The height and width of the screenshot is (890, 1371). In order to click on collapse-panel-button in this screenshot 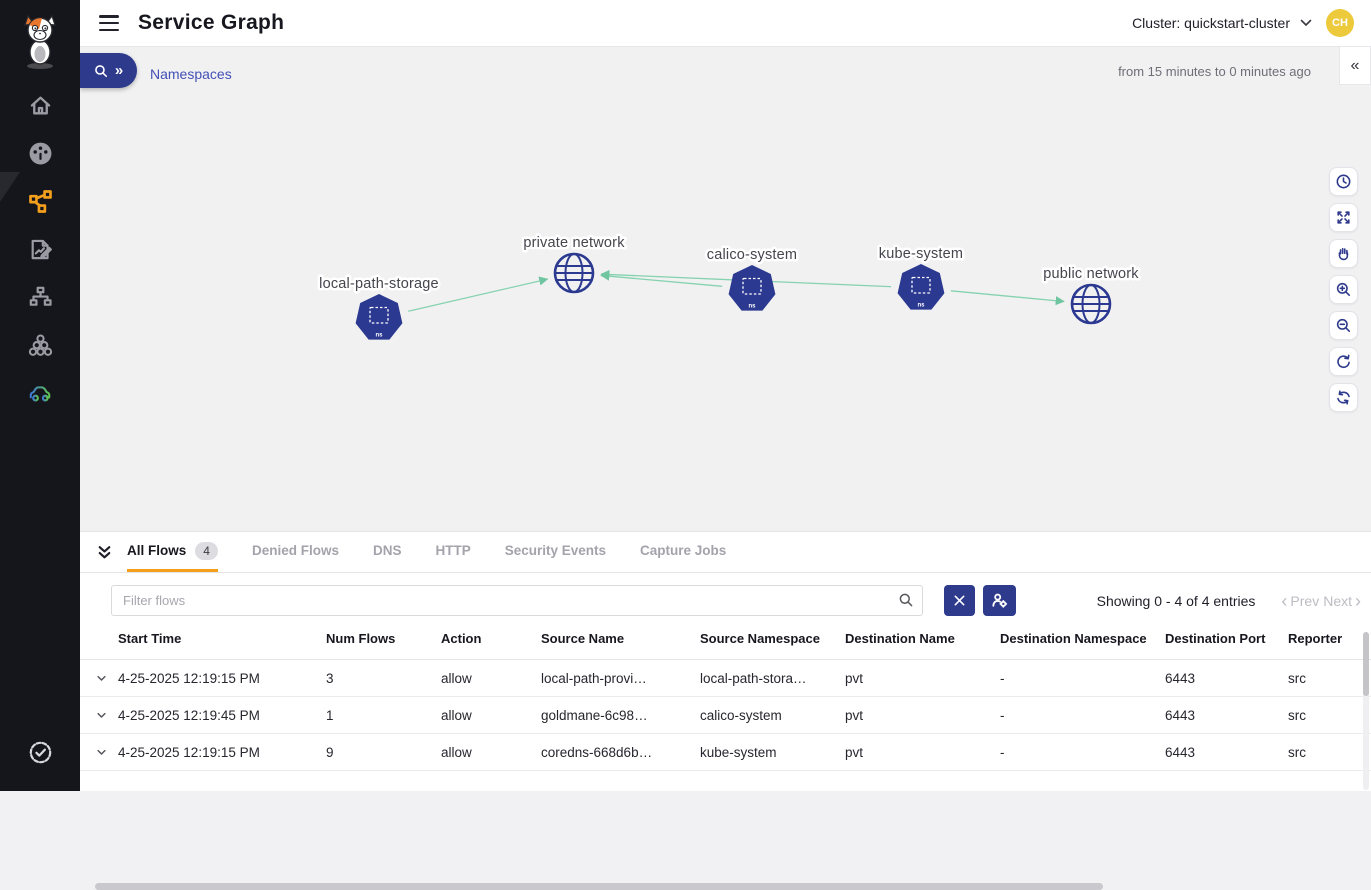, I will do `click(104, 552)`.